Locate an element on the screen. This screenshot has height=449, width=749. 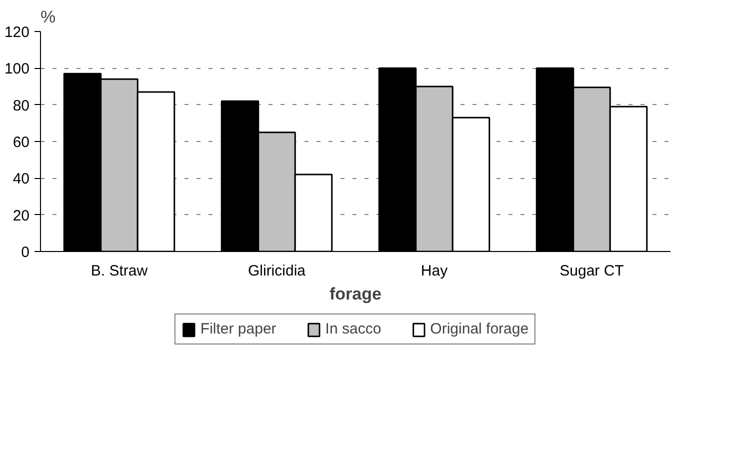
y-tick-label: 60 is located at coordinates (21, 142).